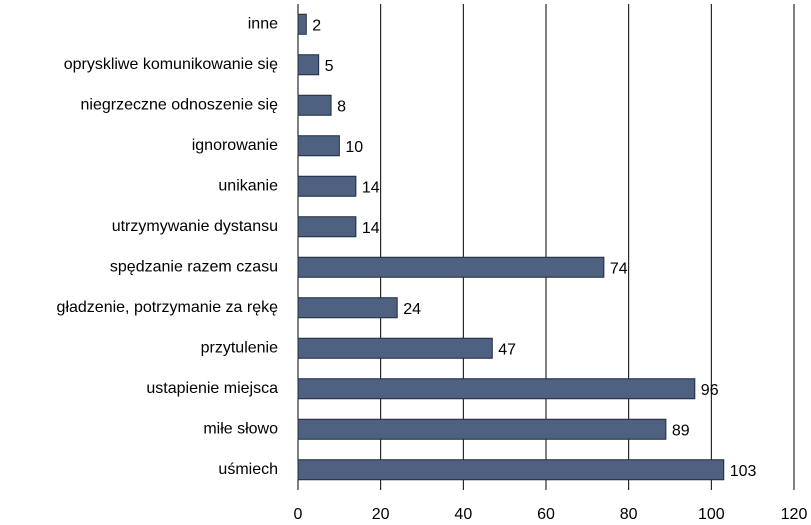  What do you see at coordinates (195, 226) in the screenshot?
I see `y-tick-label: utrzymywanie dystansu` at bounding box center [195, 226].